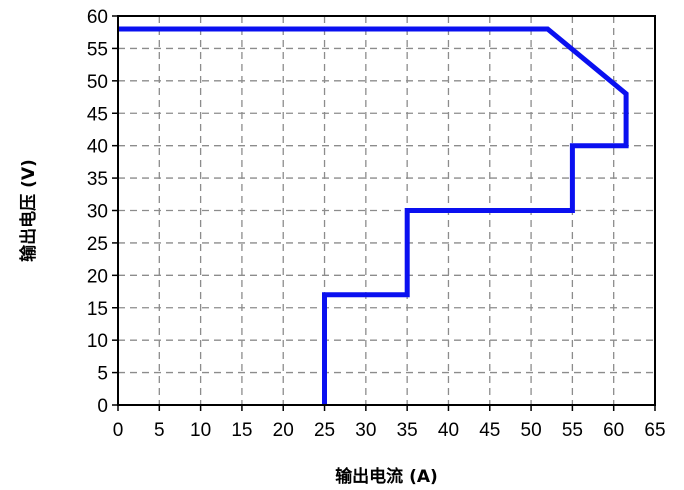 This screenshot has height=490, width=684. I want to click on x-tick-label: 5, so click(159, 430).